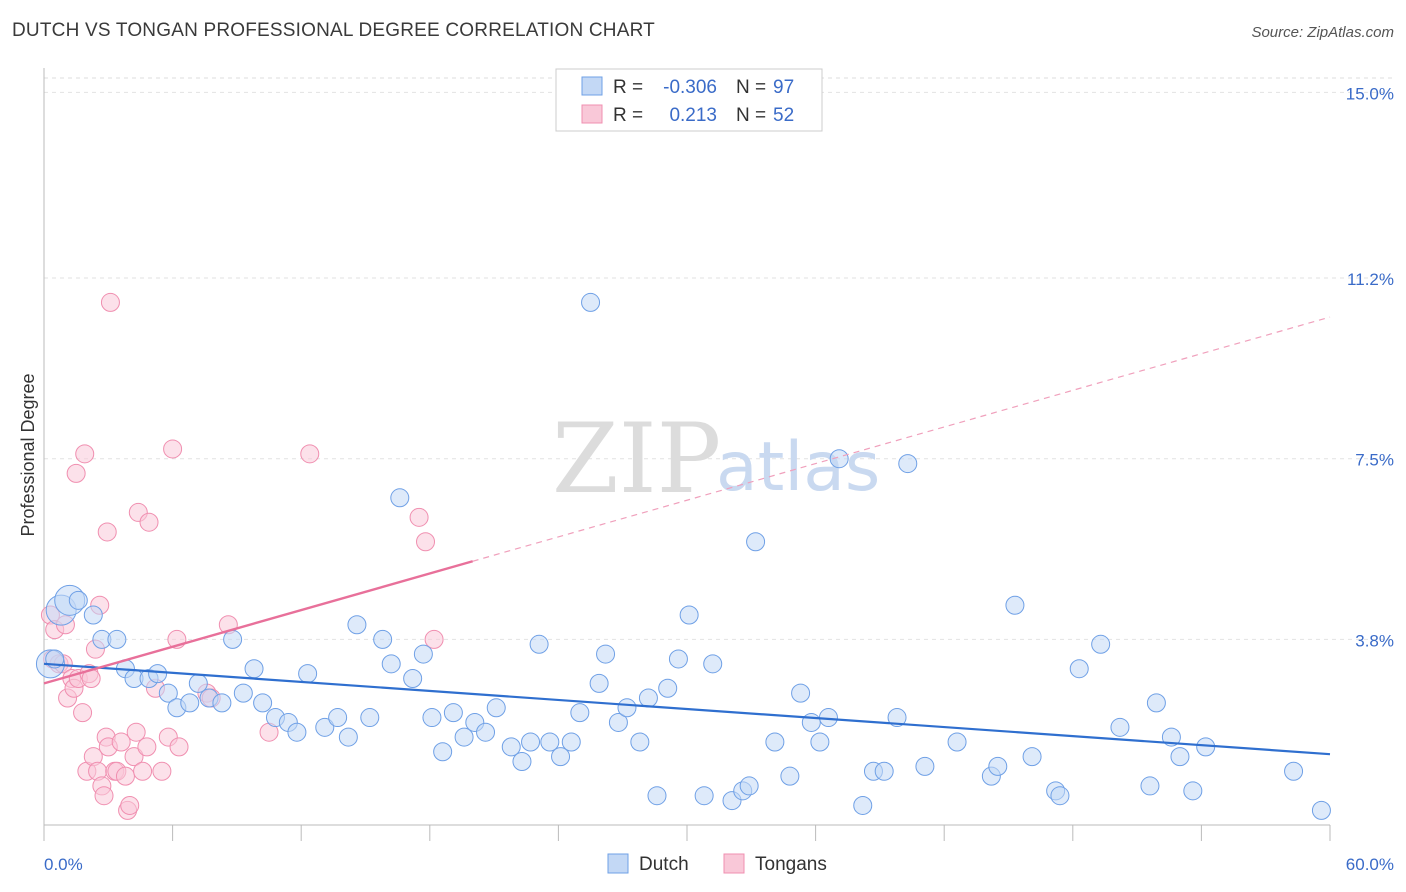  I want to click on tongans-trend-line, so click(258, 622).